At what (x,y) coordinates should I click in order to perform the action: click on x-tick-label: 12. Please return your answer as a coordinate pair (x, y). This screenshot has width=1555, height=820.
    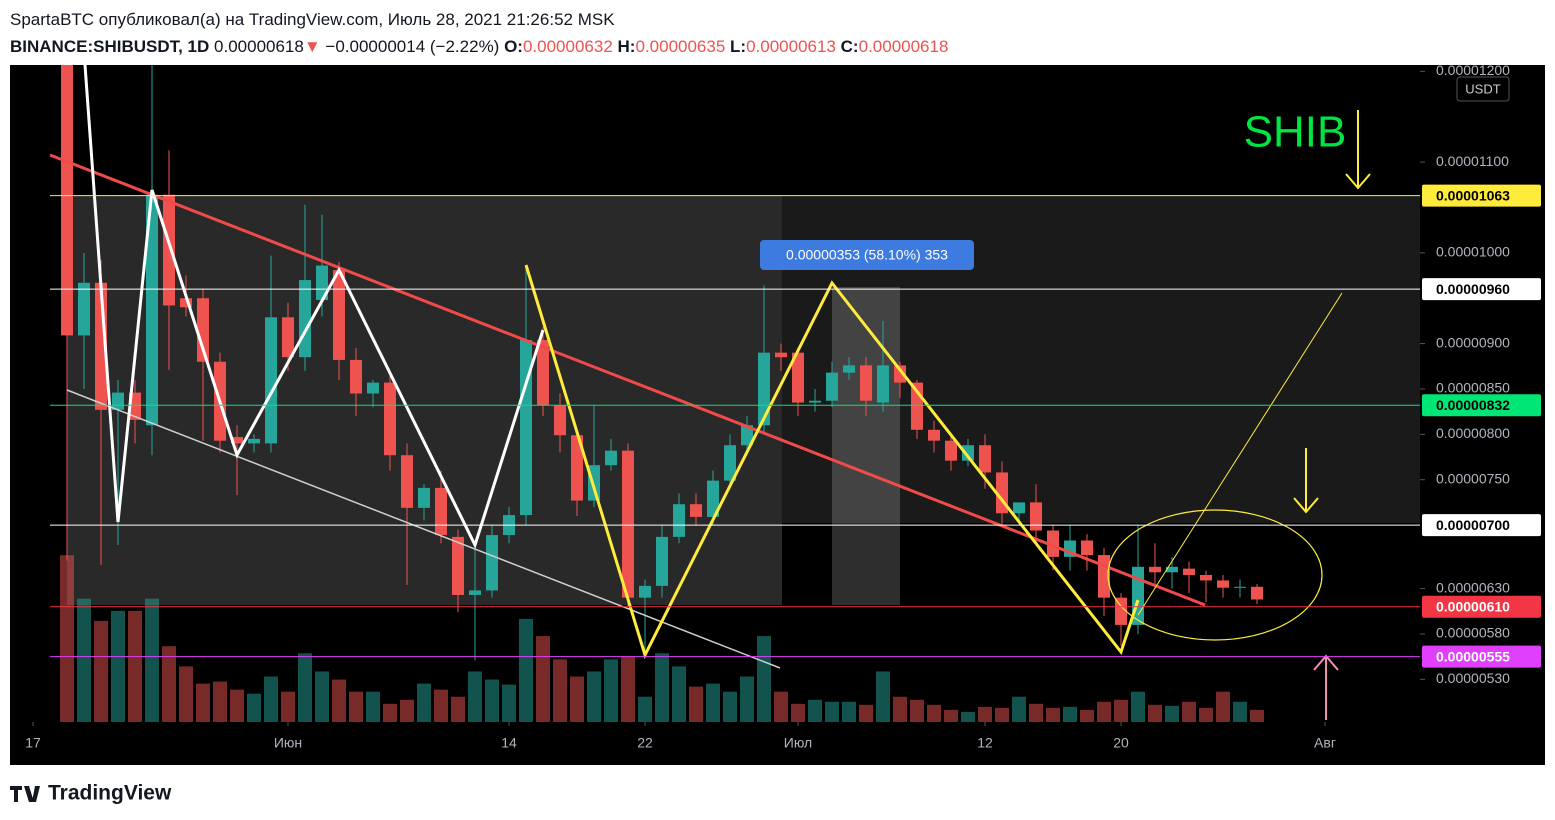
    Looking at the image, I should click on (985, 743).